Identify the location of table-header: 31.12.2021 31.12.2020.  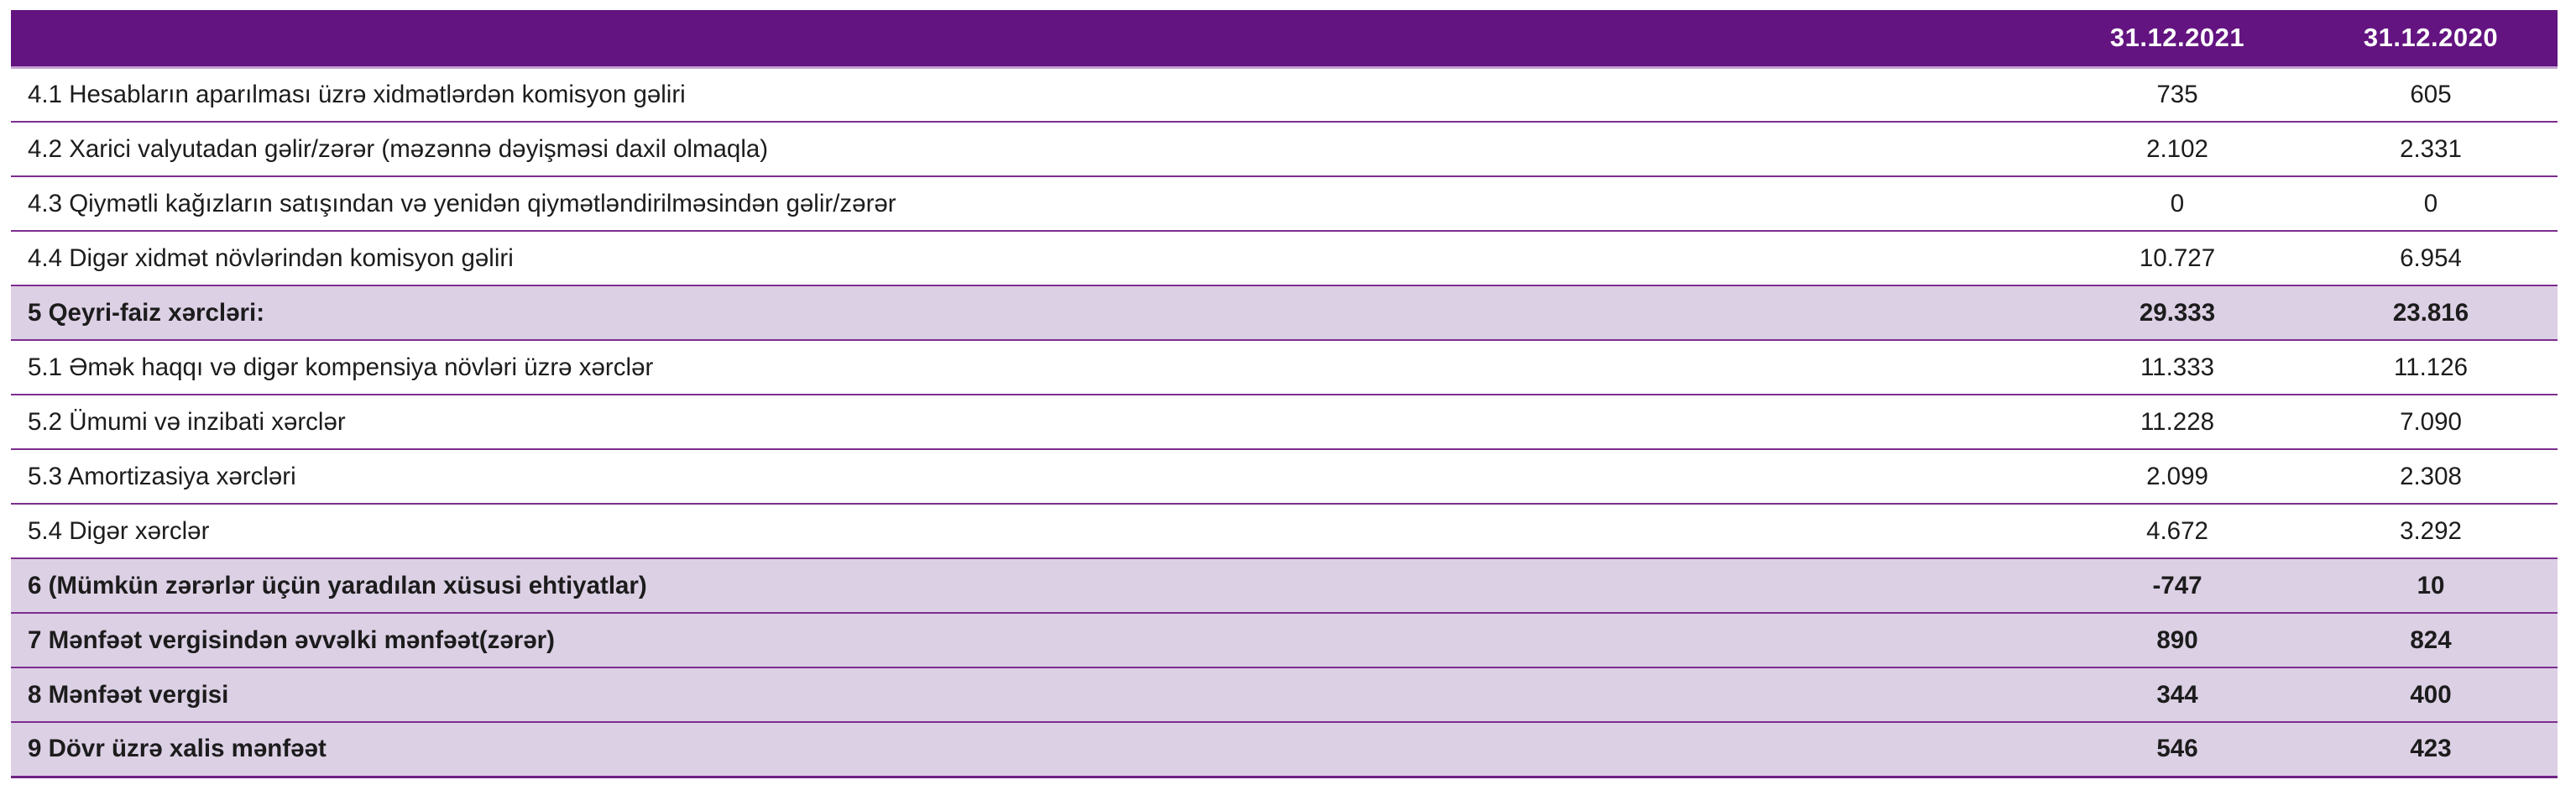
(1284, 39).